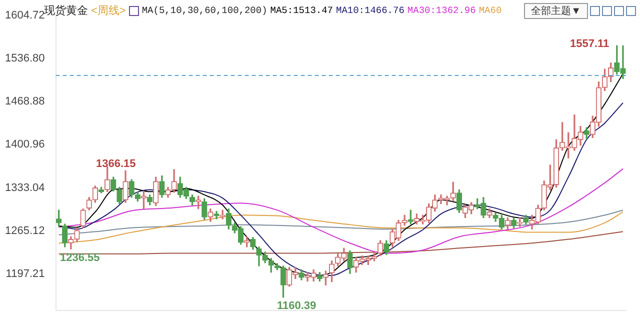 The image size is (640, 320). What do you see at coordinates (24, 144) in the screenshot?
I see `y-tick-label: 1400.96` at bounding box center [24, 144].